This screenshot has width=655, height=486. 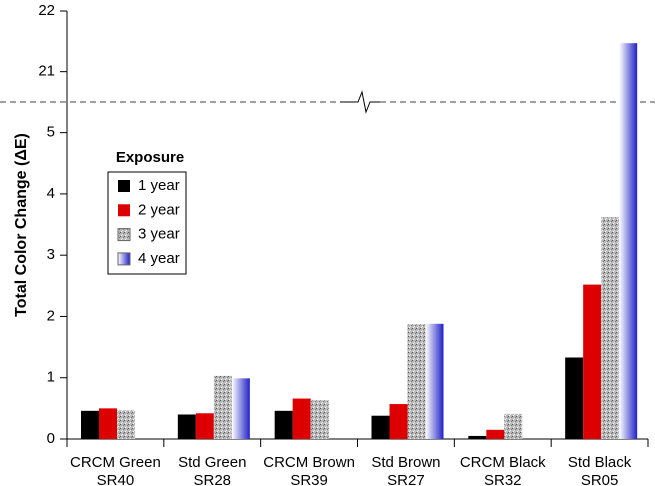 What do you see at coordinates (600, 462) in the screenshot?
I see `x-tick-label: Std Black` at bounding box center [600, 462].